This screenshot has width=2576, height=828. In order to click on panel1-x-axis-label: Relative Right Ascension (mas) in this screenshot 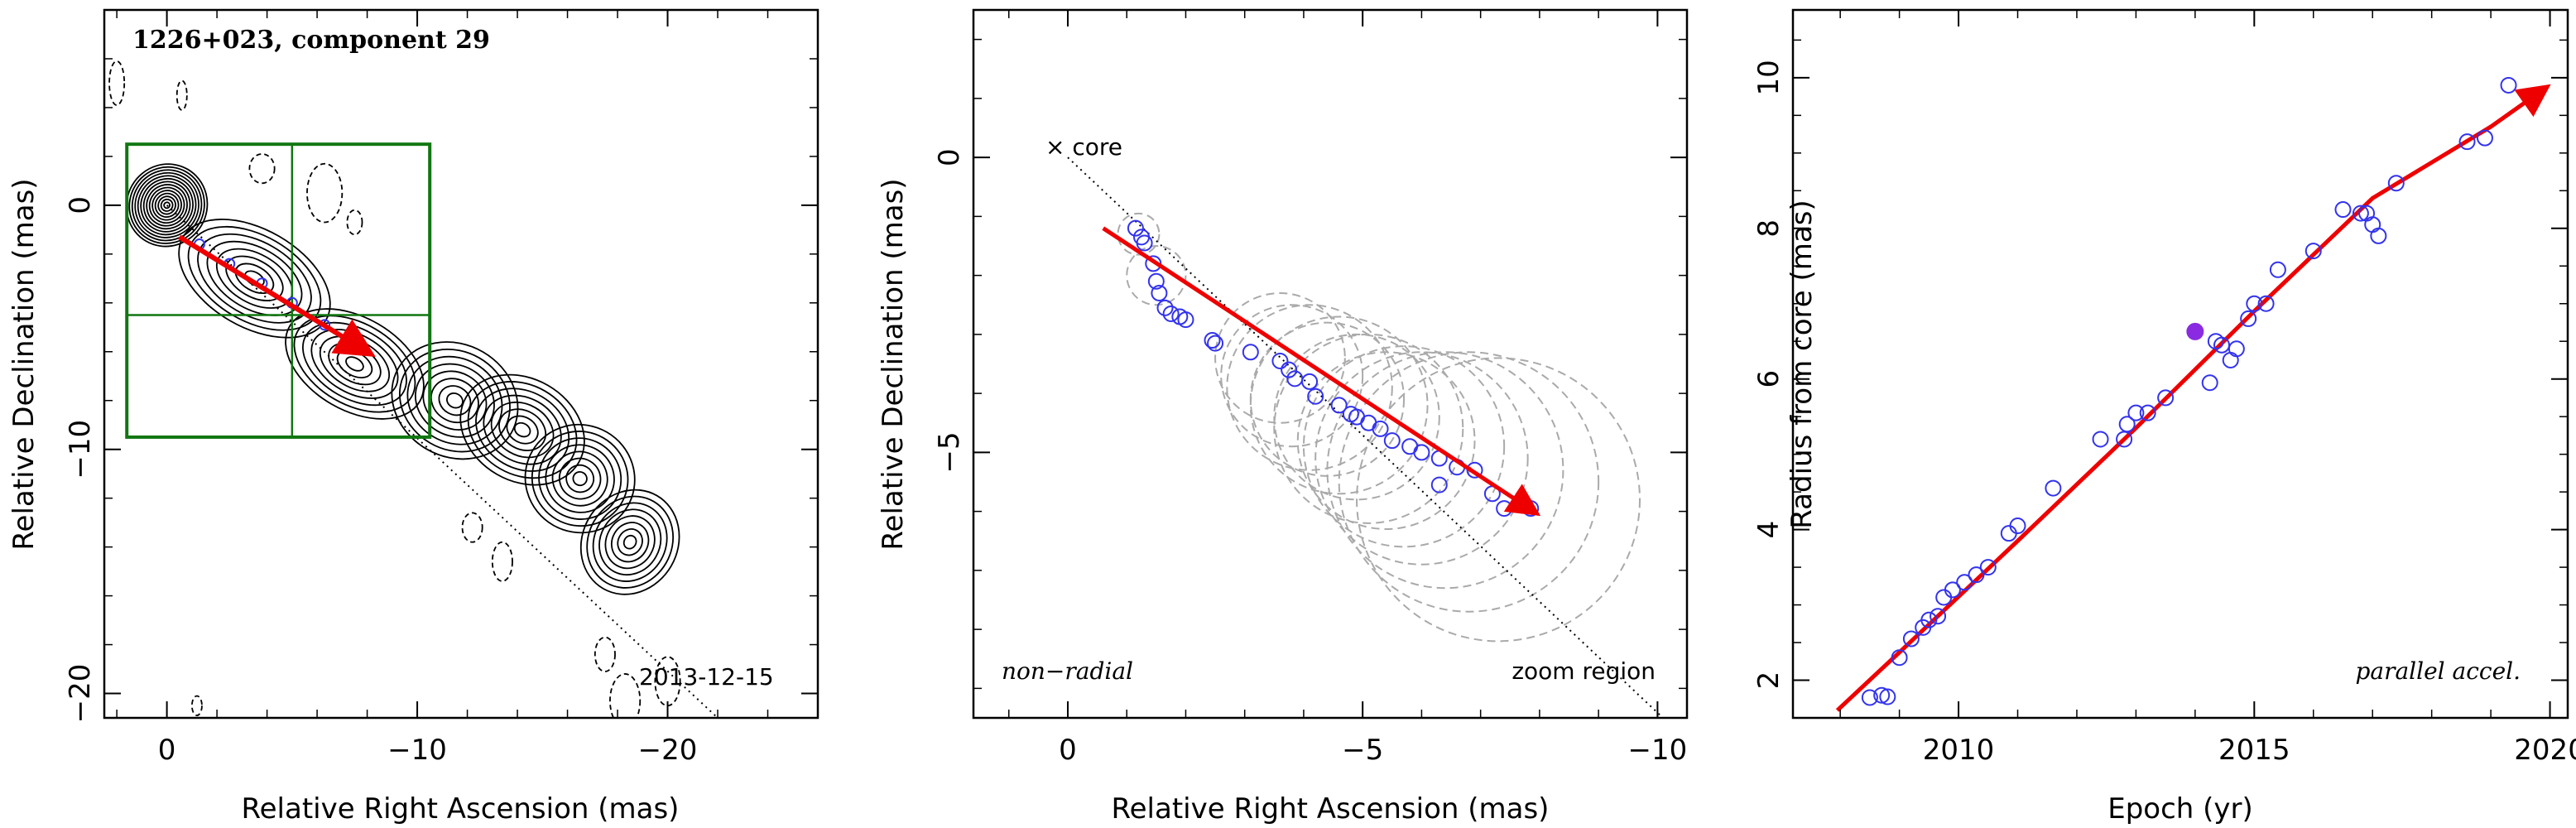, I will do `click(461, 809)`.